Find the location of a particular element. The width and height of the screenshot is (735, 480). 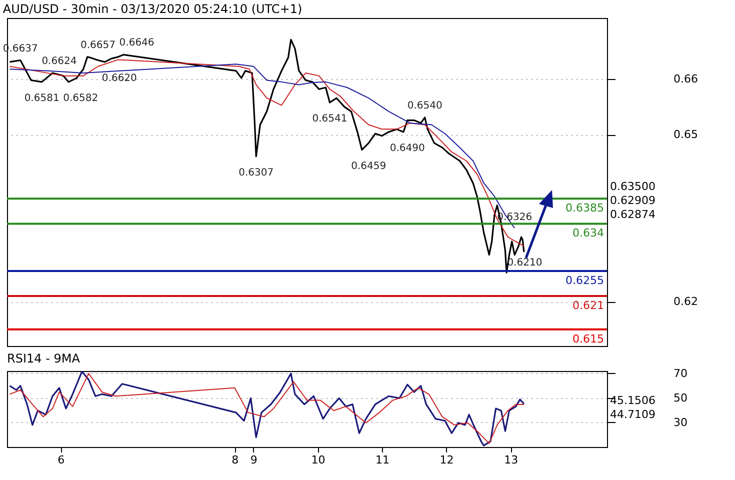

x-tick-label: 13 is located at coordinates (511, 460).